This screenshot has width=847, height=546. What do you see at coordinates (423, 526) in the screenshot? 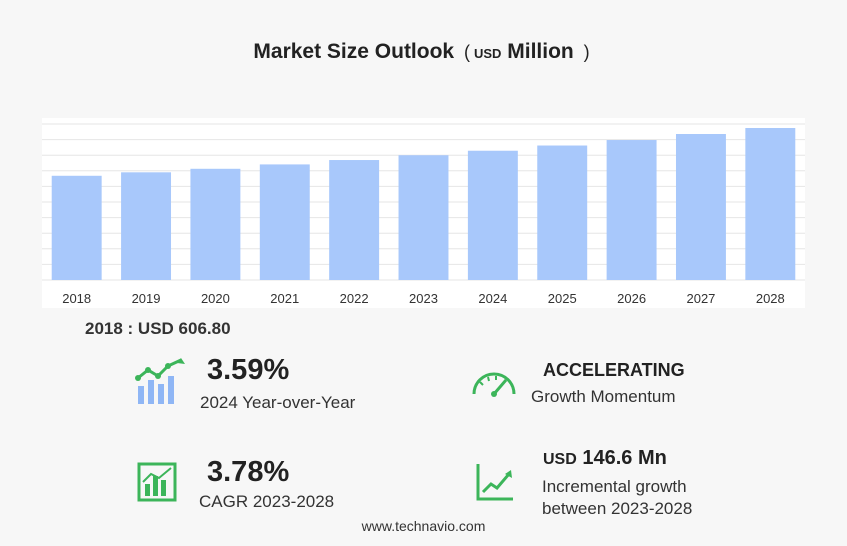
I see `source-footer: www.technavio.com` at bounding box center [423, 526].